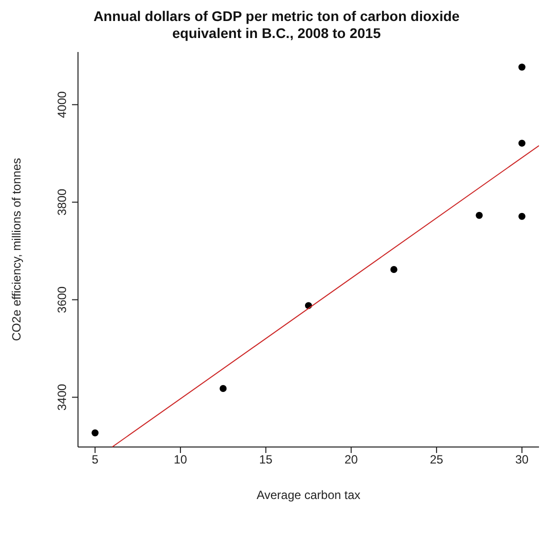 This screenshot has height=548, width=553. Describe the element at coordinates (16, 249) in the screenshot. I see `y-axis-title: CO2e efficiency, millions of tonnes` at that location.